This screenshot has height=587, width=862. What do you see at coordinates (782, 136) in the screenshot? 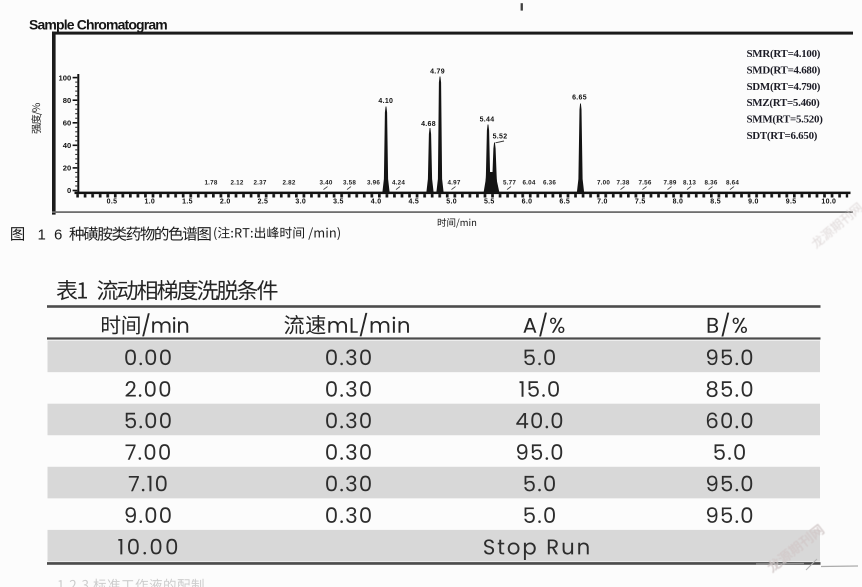
I see `svg-text: SDT(RT=6.650)` at bounding box center [782, 136].